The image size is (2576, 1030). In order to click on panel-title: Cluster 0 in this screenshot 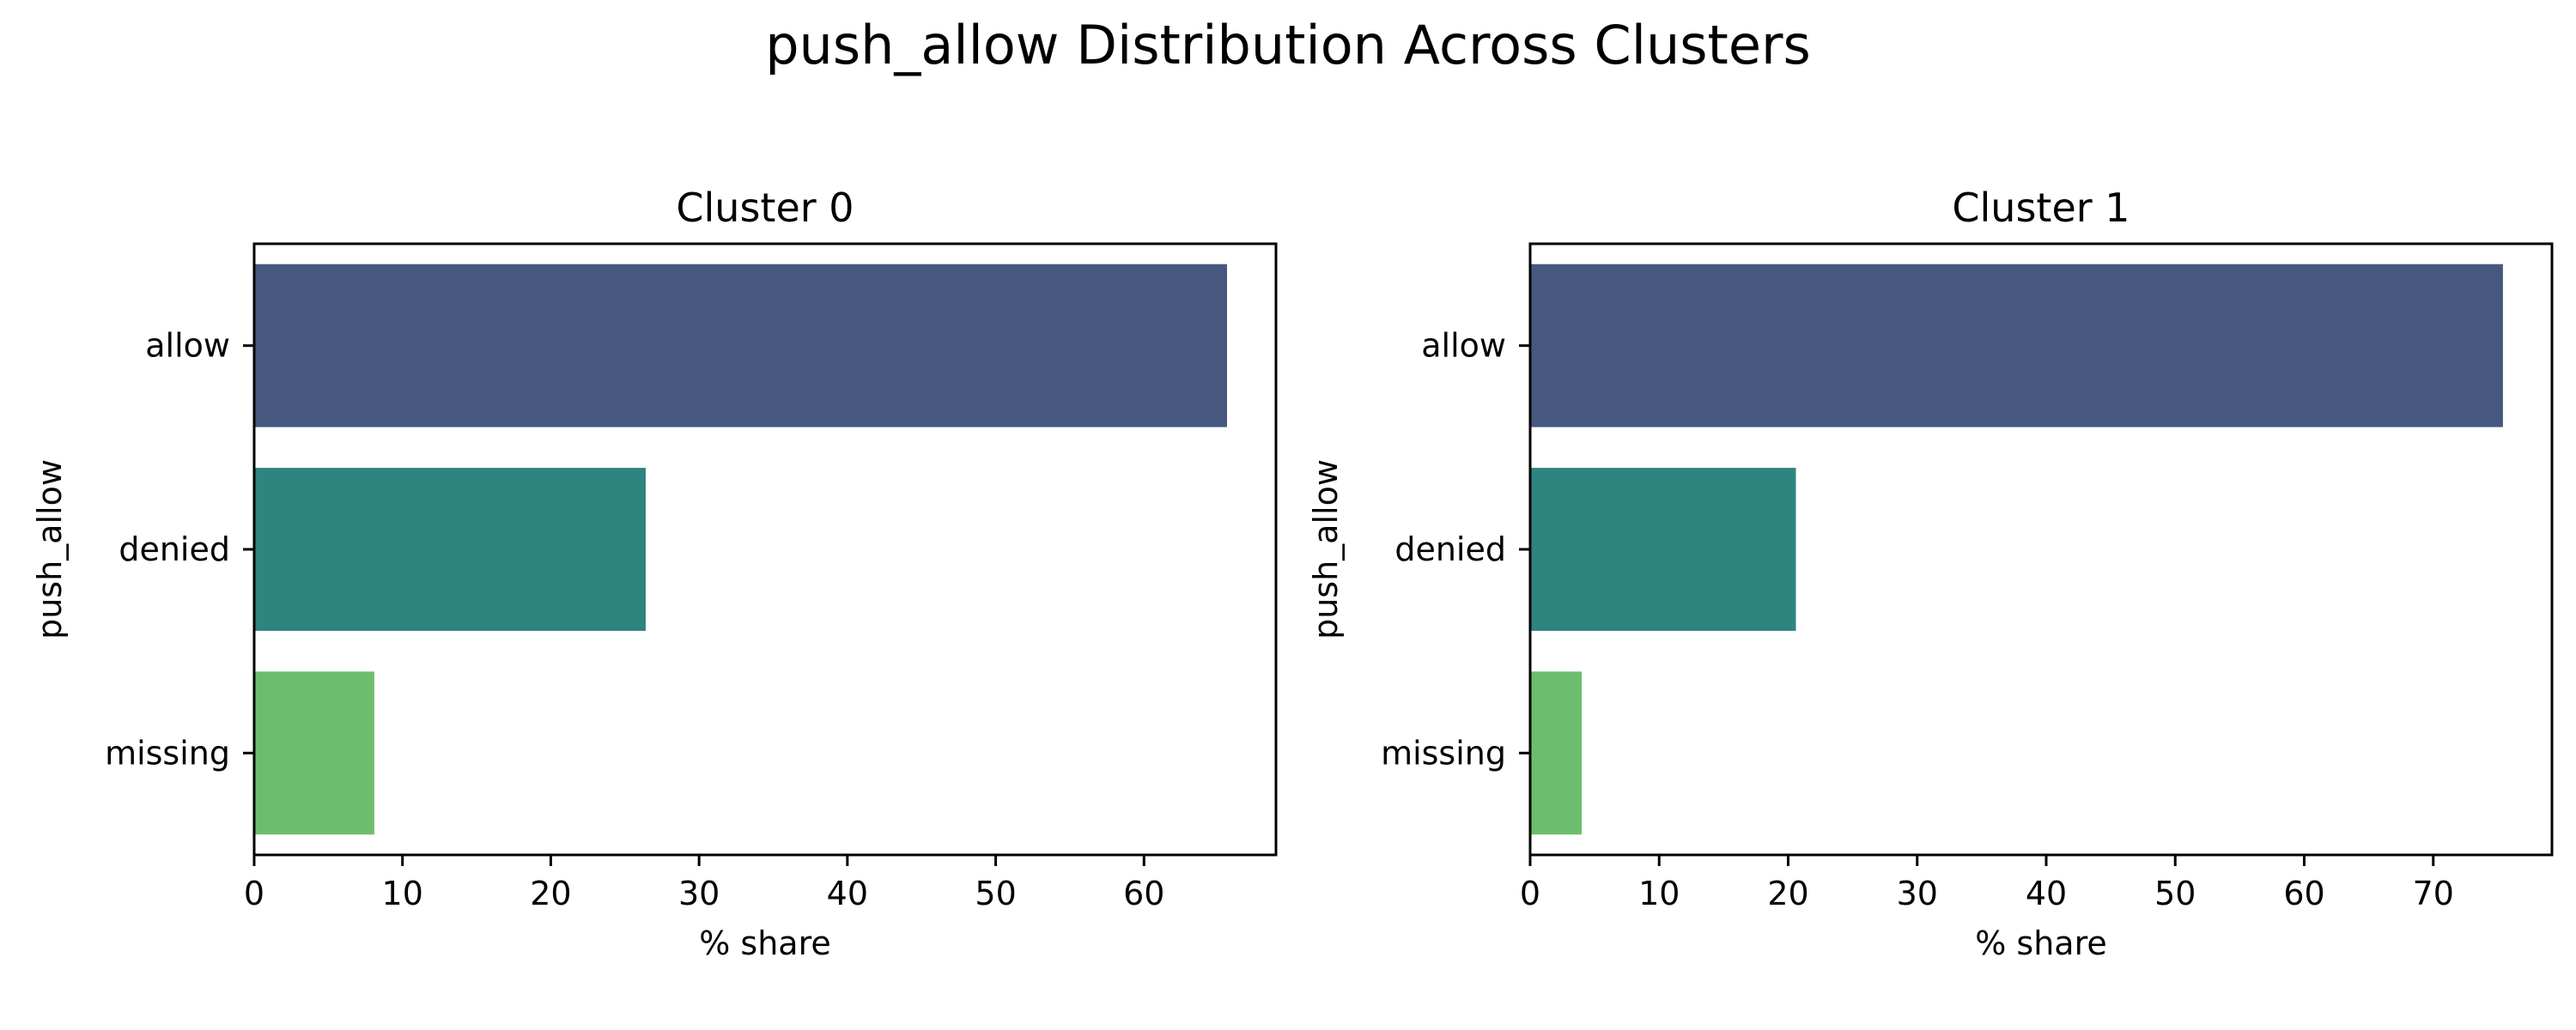, I will do `click(765, 208)`.